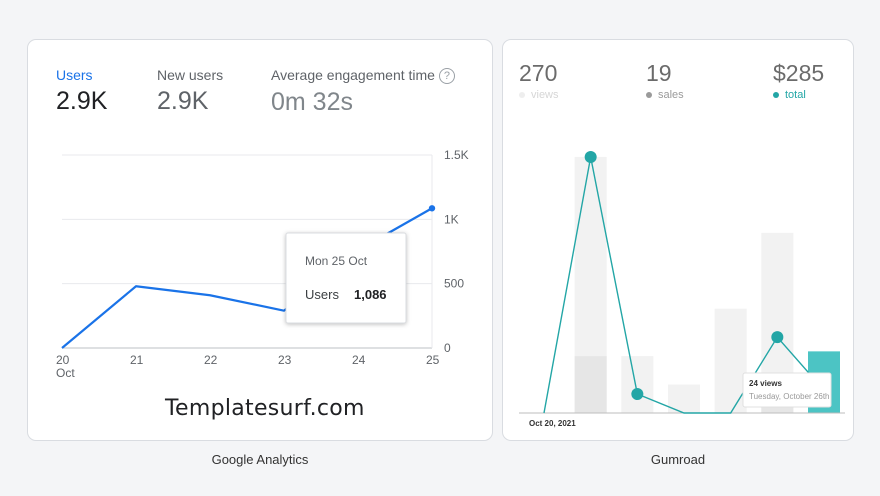 The width and height of the screenshot is (880, 496). What do you see at coordinates (260, 459) in the screenshot?
I see `analytics-caption: Google Analytics` at bounding box center [260, 459].